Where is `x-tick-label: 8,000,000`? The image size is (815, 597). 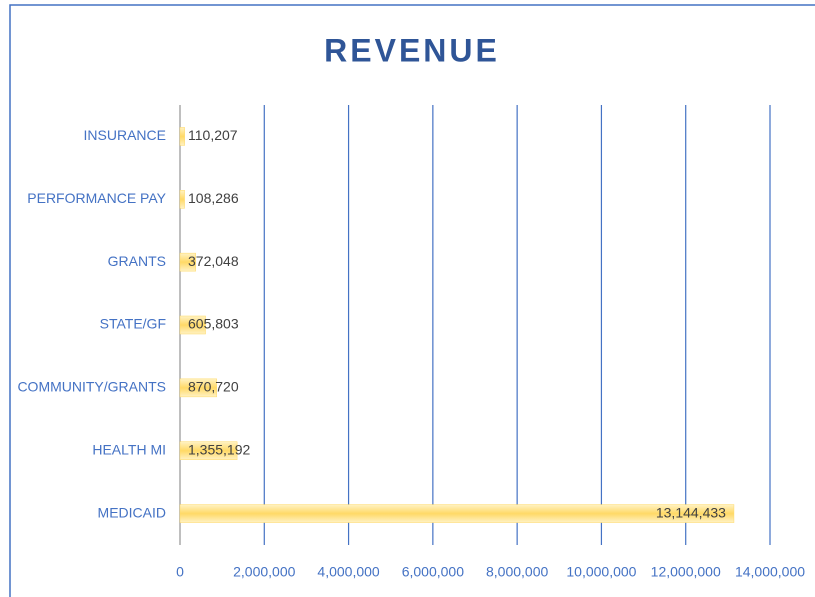
x-tick-label: 8,000,000 is located at coordinates (517, 572).